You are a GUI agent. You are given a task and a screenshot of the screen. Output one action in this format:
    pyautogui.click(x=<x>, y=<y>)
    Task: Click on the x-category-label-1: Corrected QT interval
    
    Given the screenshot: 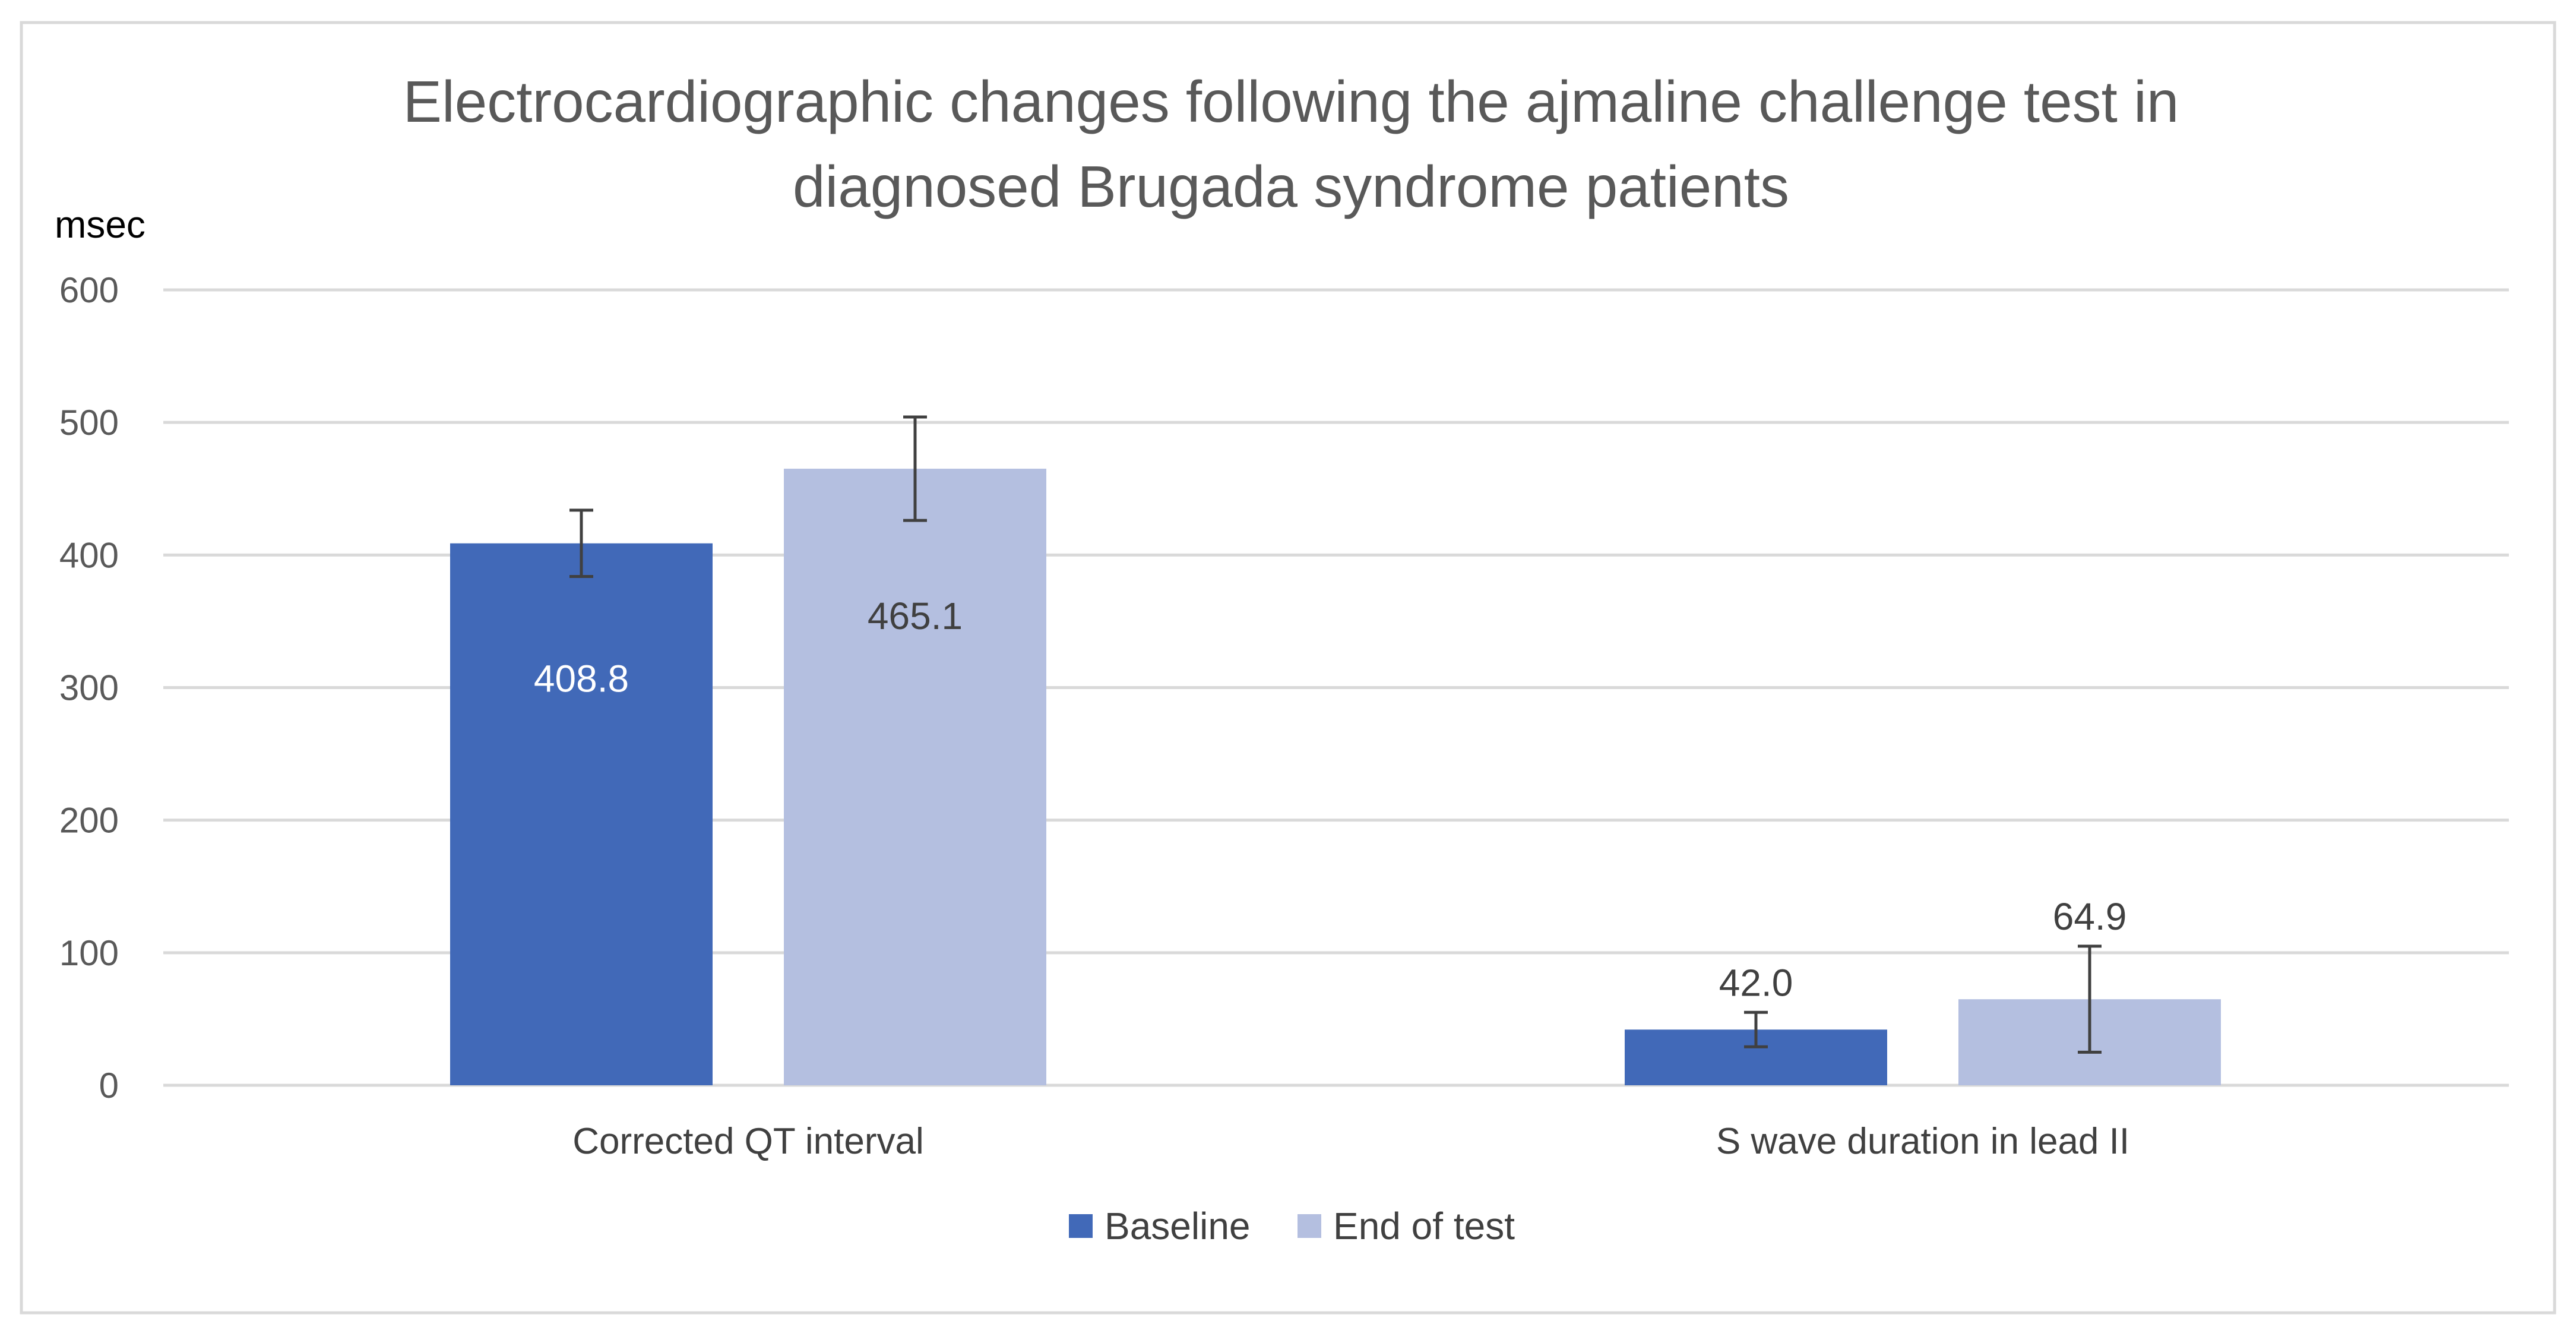 What is the action you would take?
    pyautogui.click(x=748, y=1141)
    